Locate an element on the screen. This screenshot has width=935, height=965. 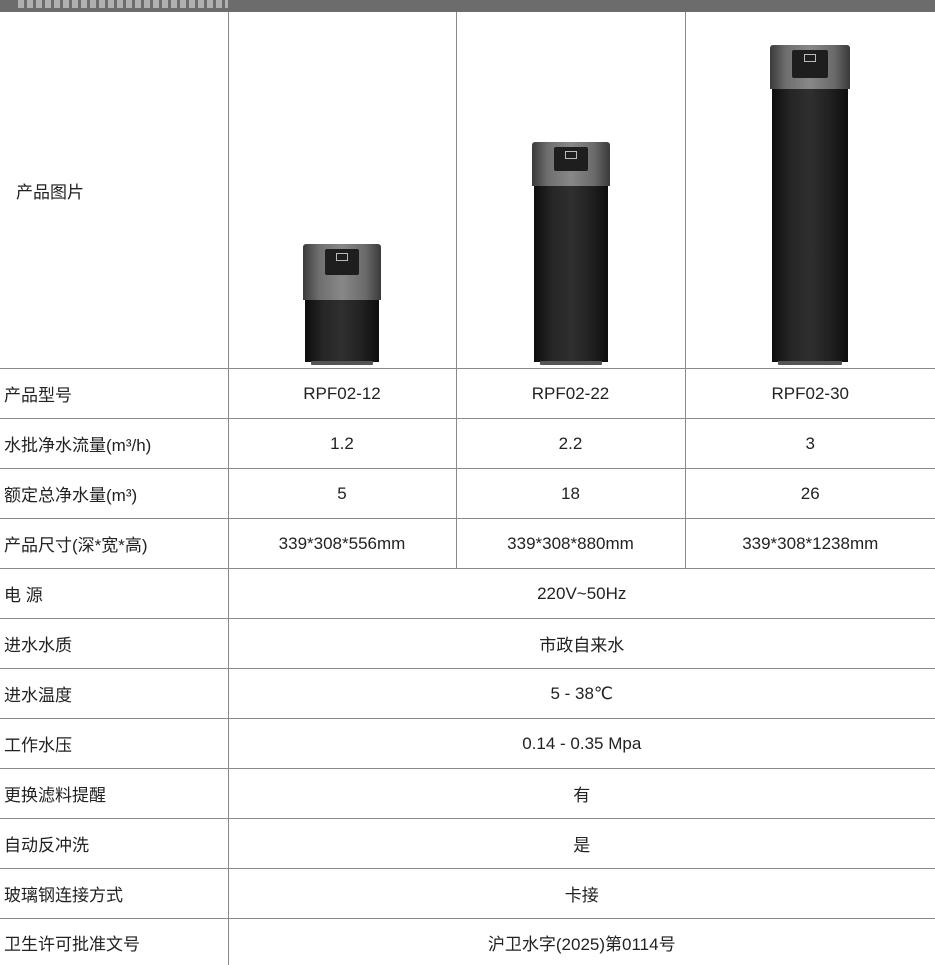
table-row-backwash: 自动反冲洗 是 is located at coordinates (467, 844).